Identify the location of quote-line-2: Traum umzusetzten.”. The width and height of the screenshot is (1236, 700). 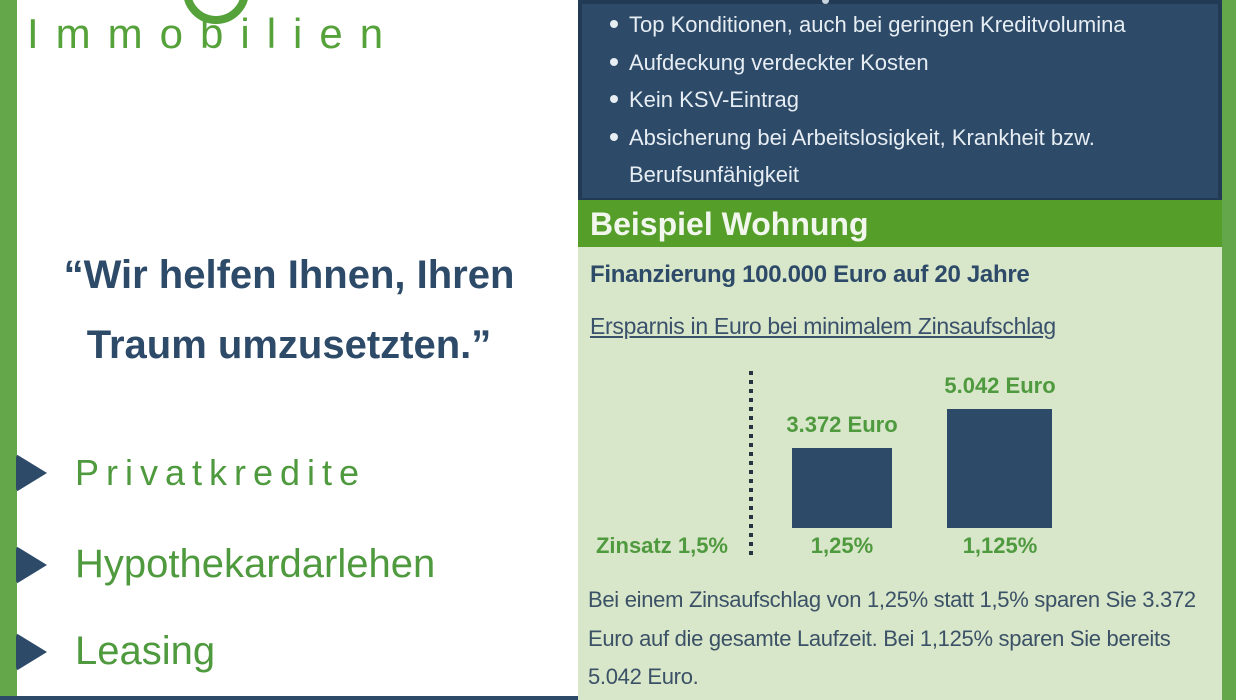
(289, 345).